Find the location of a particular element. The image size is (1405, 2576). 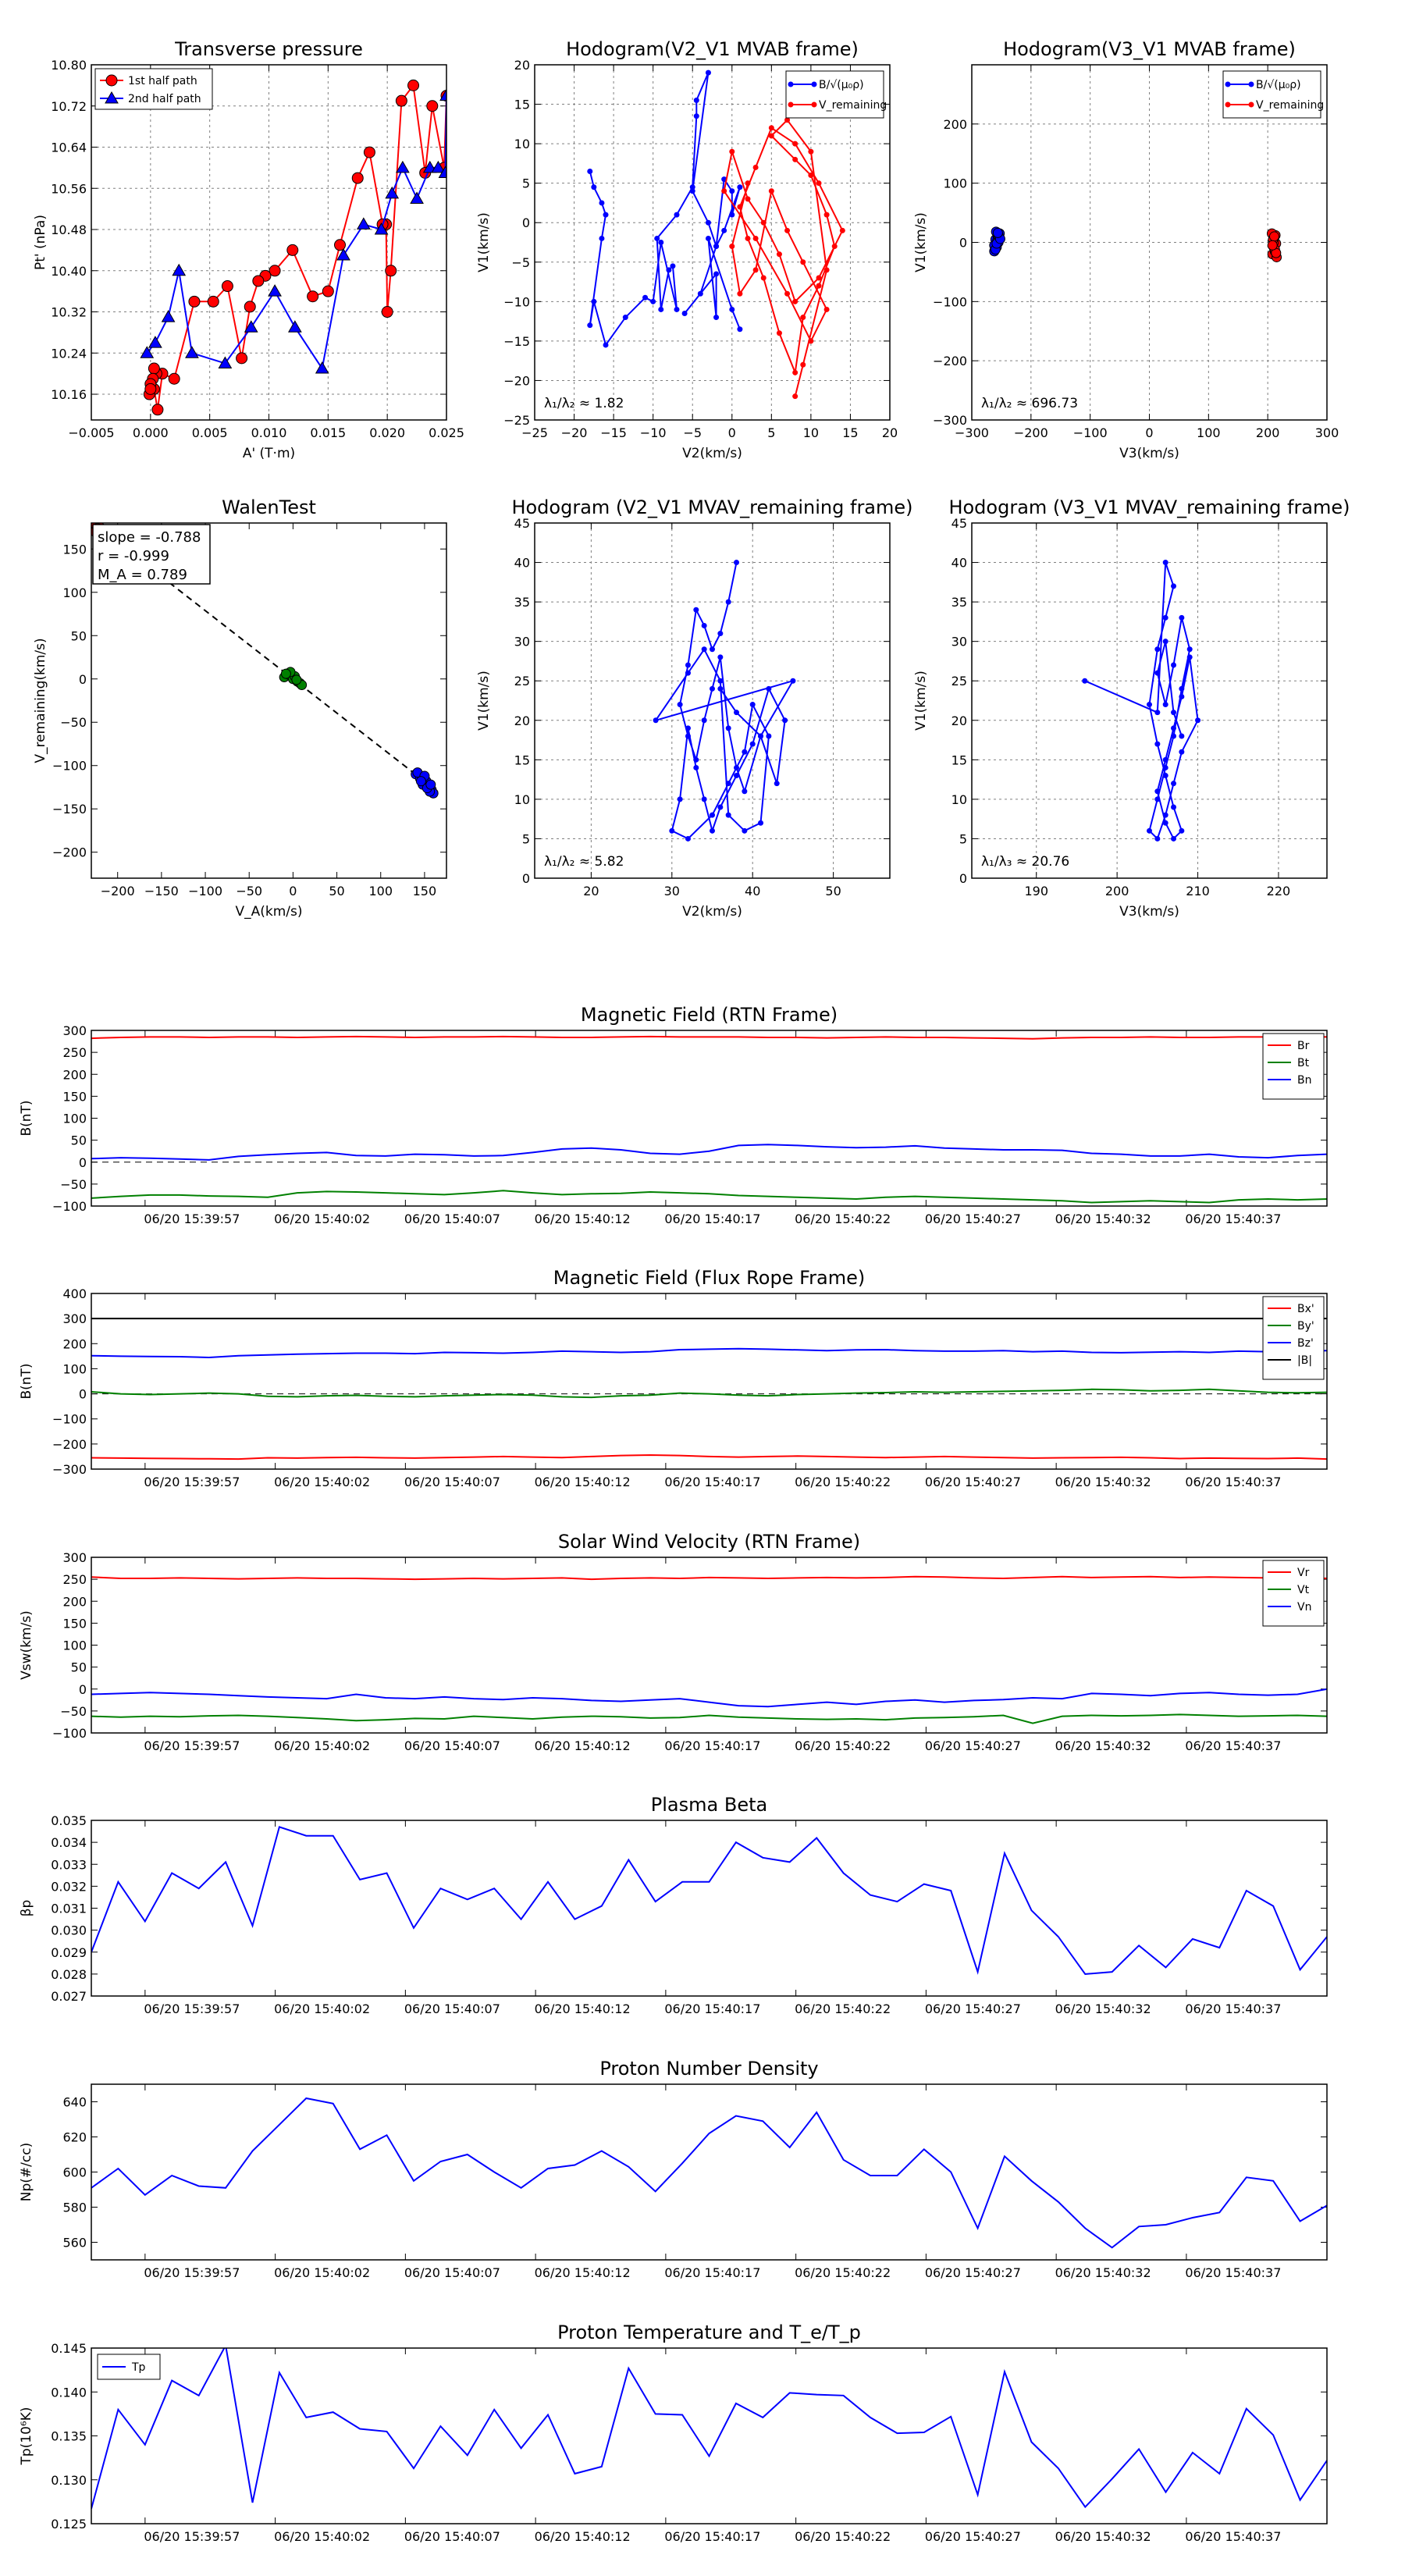

y-tick-label: 30 is located at coordinates (959, 642).